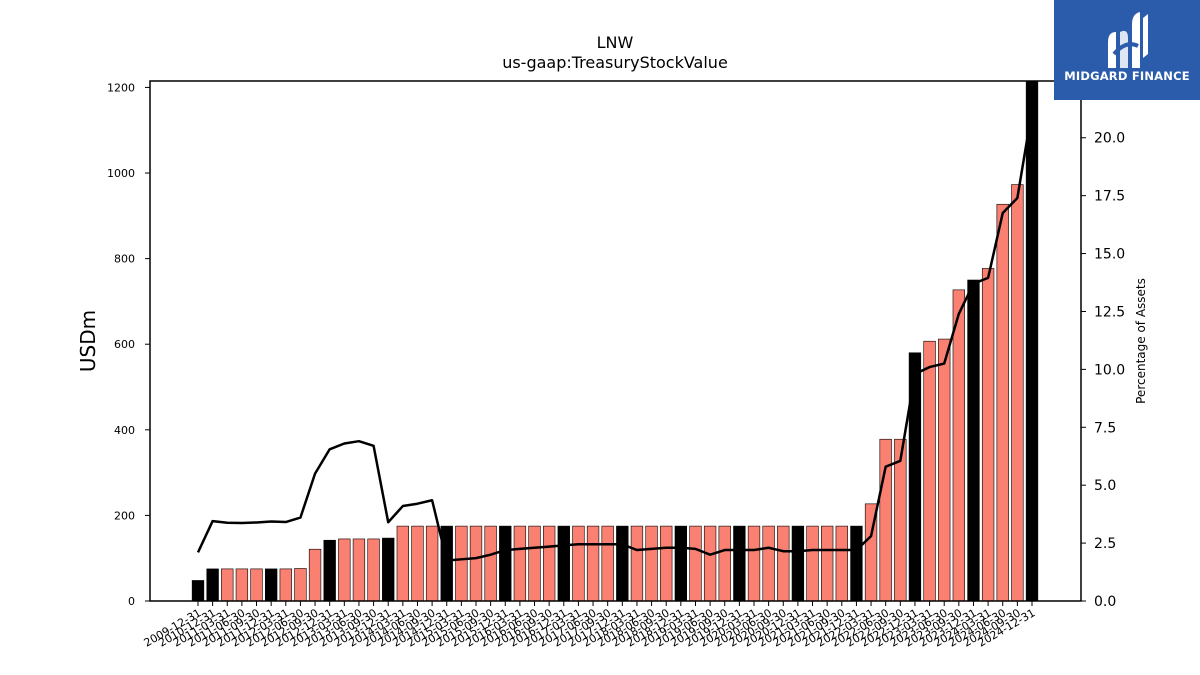  Describe the element at coordinates (1105, 602) in the screenshot. I see `y2-tick-label: 0.0` at that location.